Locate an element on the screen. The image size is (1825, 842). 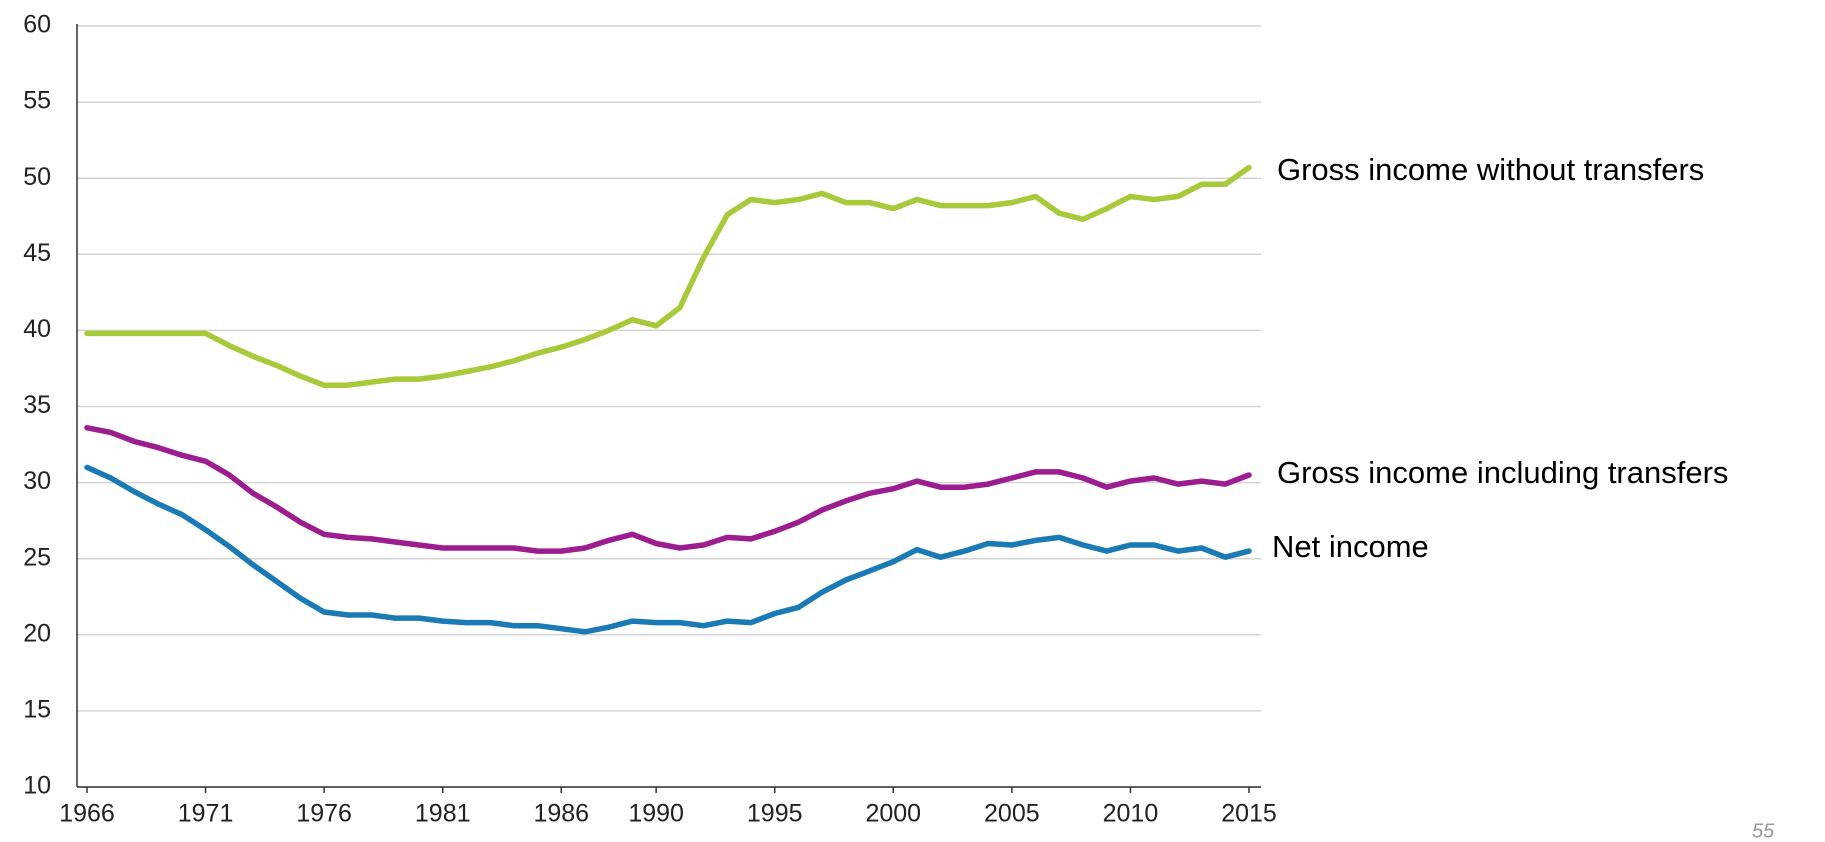
y-tick-label: 30 is located at coordinates (37, 481).